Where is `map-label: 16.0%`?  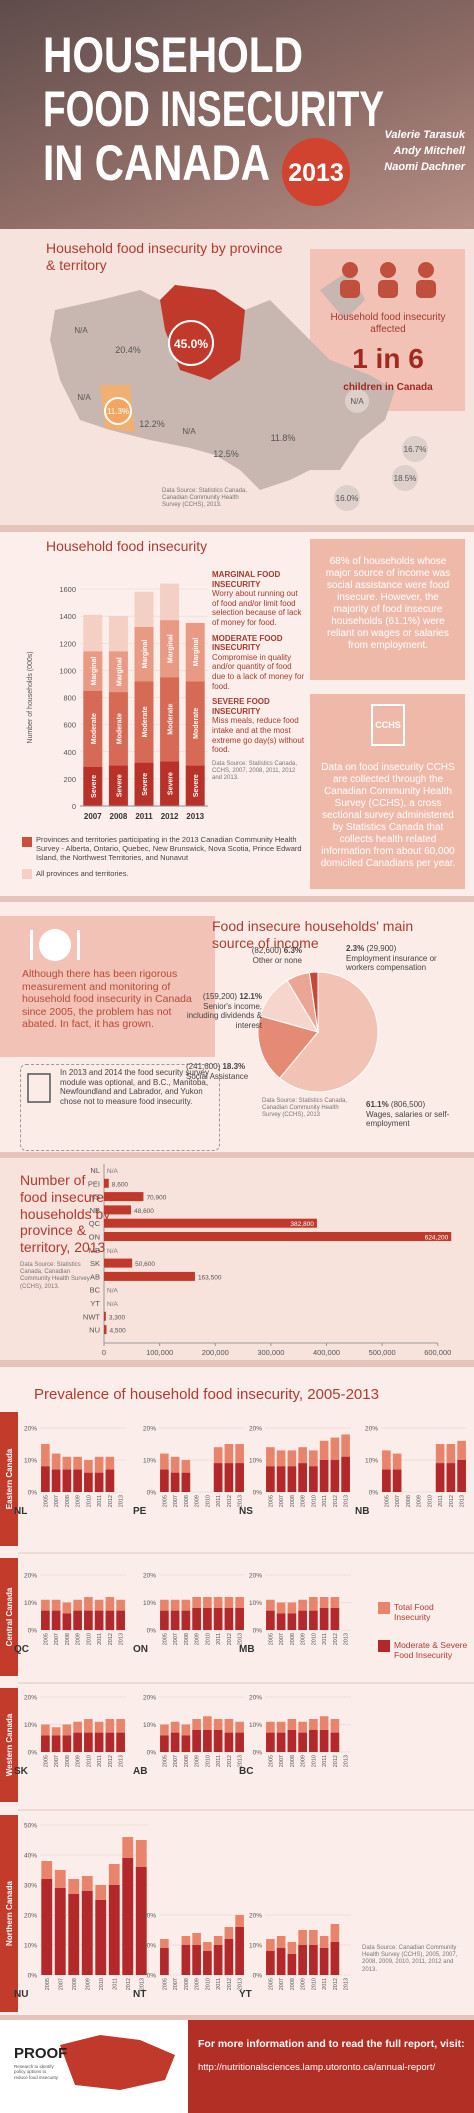 map-label: 16.0% is located at coordinates (347, 498).